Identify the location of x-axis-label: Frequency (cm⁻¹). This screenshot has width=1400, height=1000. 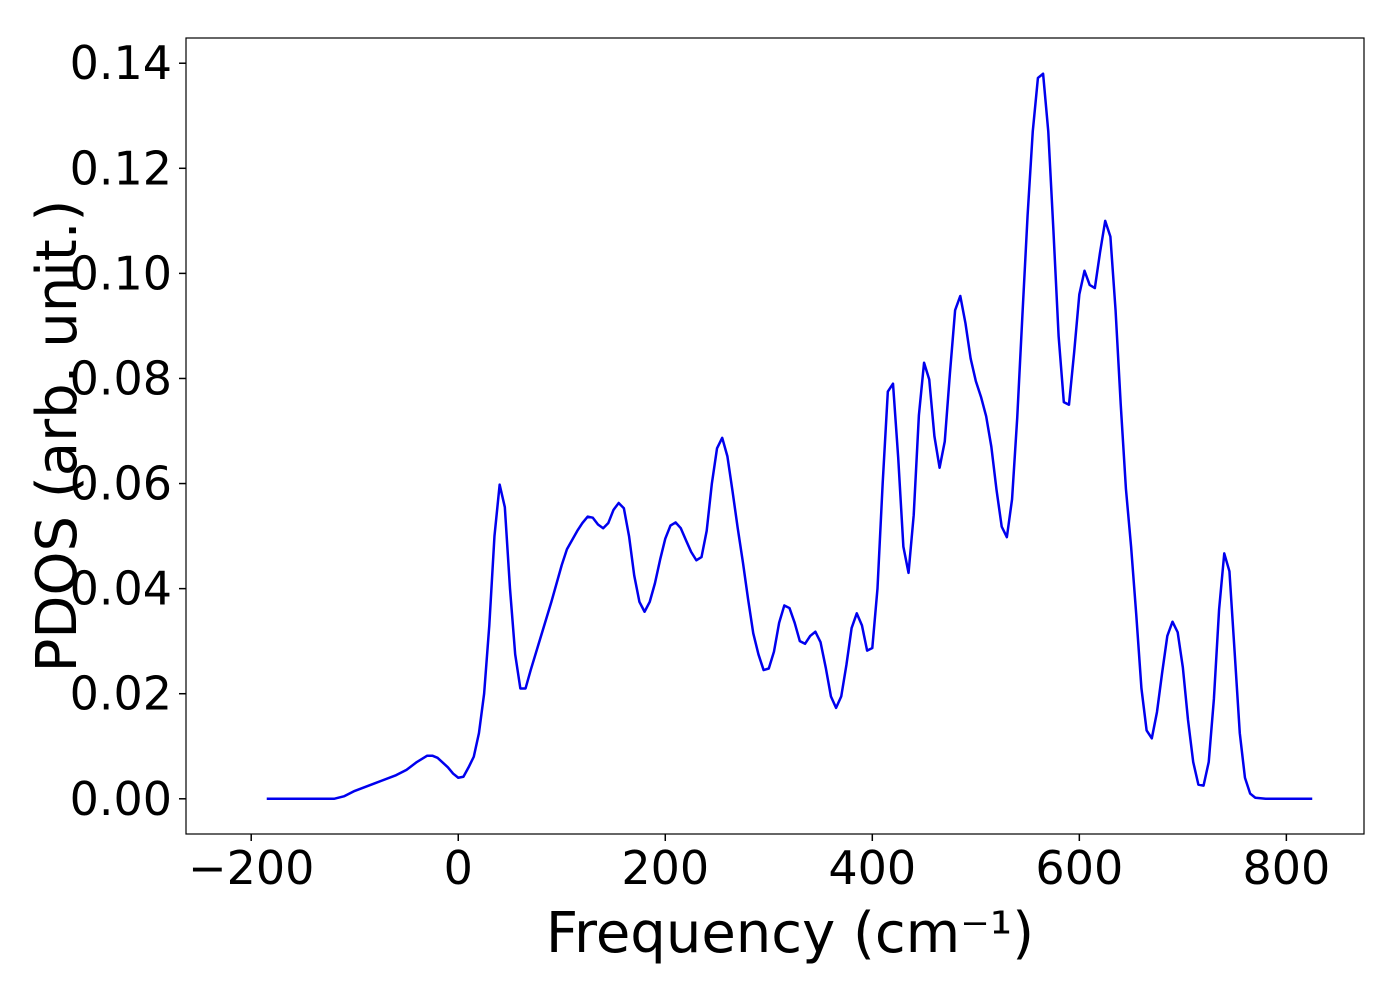
(790, 933).